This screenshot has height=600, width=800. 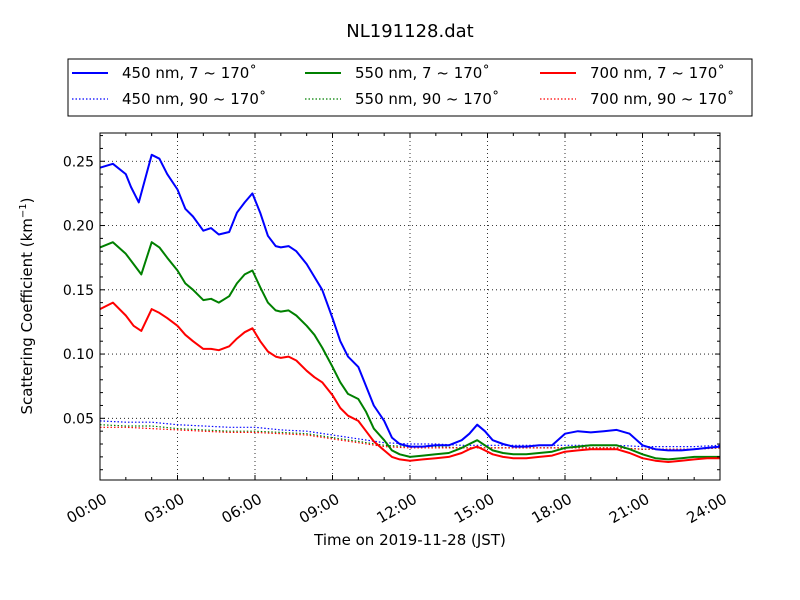 What do you see at coordinates (422, 73) in the screenshot?
I see `legend-label: 550 nm, 7 ~ 170˚` at bounding box center [422, 73].